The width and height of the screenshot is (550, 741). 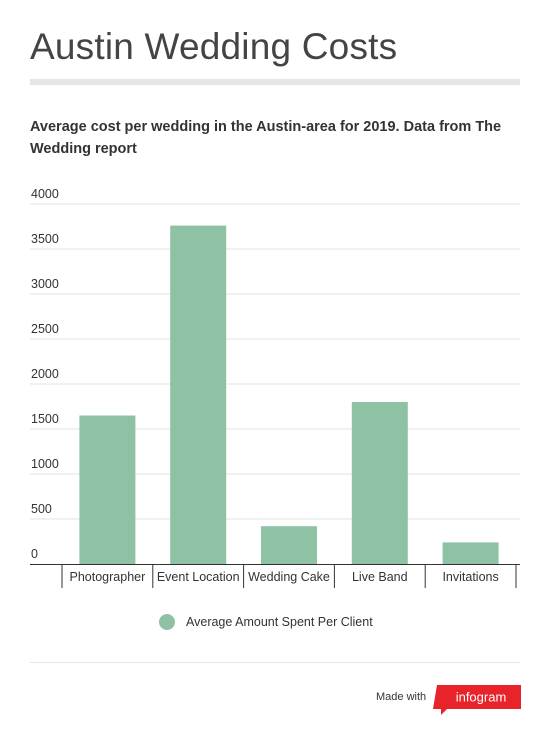 What do you see at coordinates (41, 509) in the screenshot?
I see `y-tick-label: 500` at bounding box center [41, 509].